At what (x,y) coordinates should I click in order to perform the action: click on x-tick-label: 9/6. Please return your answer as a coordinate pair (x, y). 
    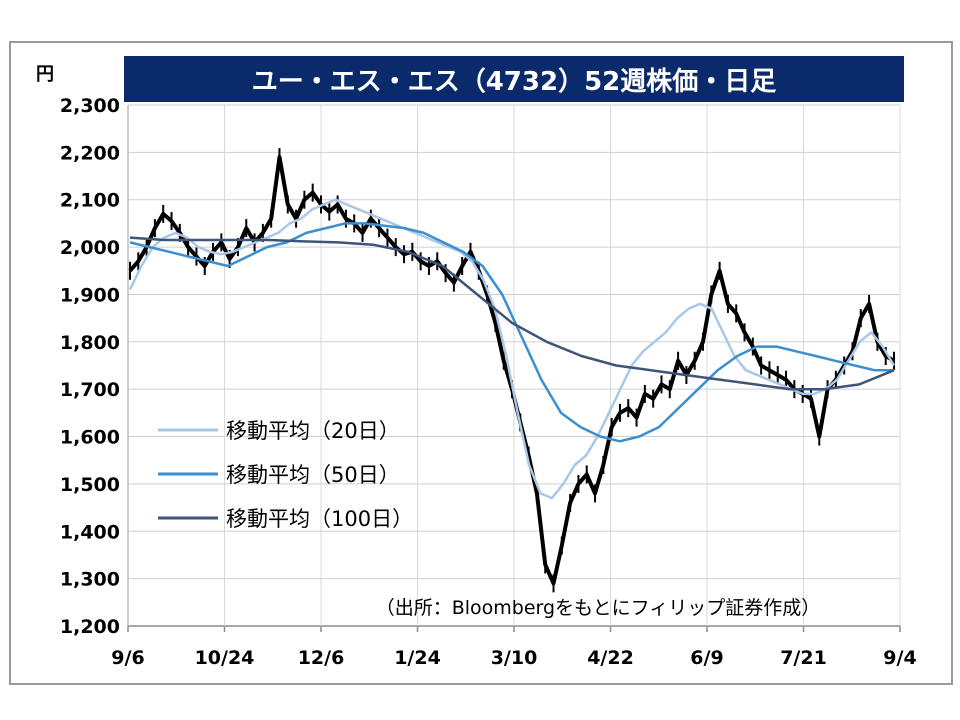
    Looking at the image, I should click on (127, 658).